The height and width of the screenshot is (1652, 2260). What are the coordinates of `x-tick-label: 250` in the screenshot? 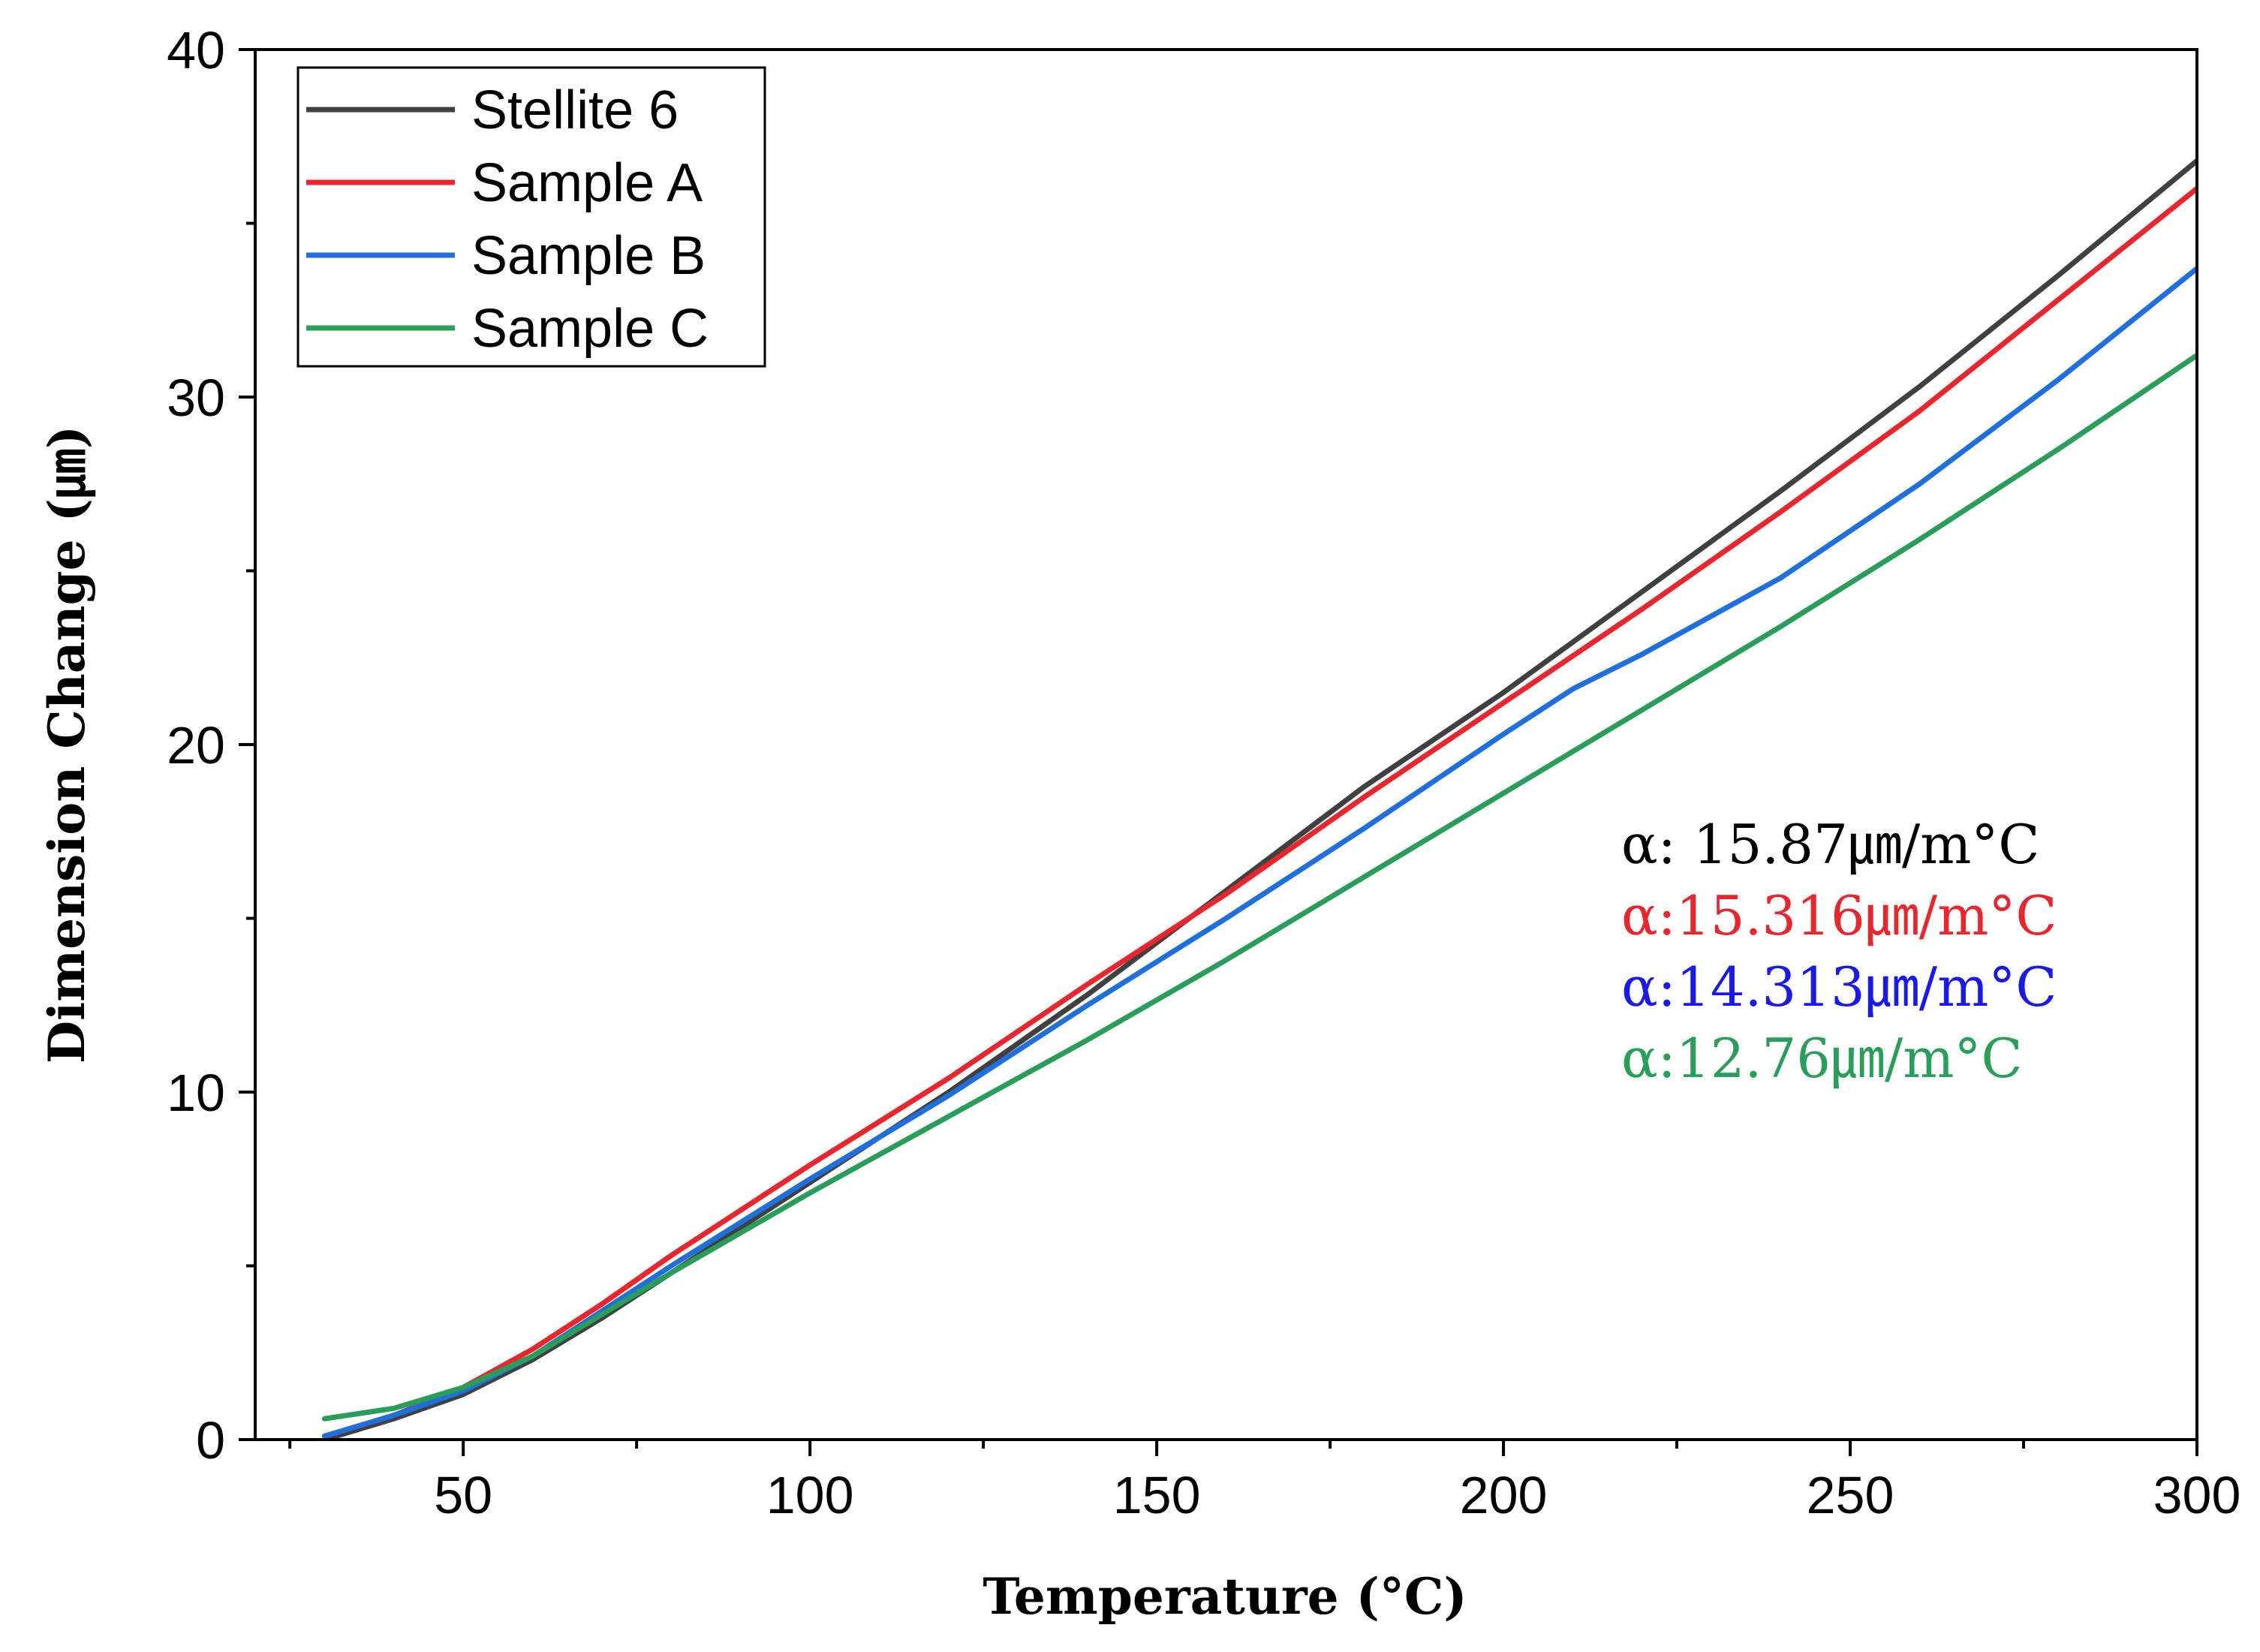 It's located at (1850, 1495).